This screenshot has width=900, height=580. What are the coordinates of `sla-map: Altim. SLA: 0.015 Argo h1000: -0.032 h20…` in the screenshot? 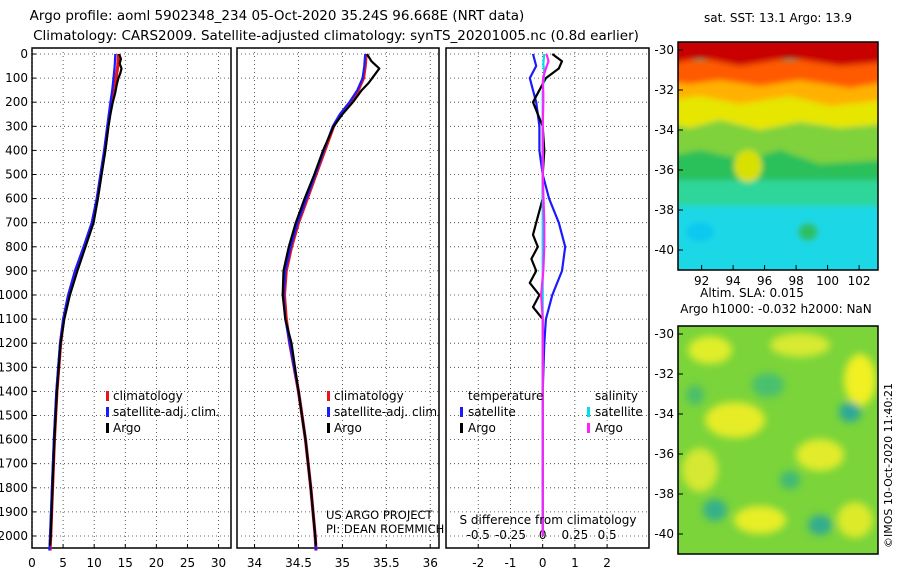 It's located at (766, 420).